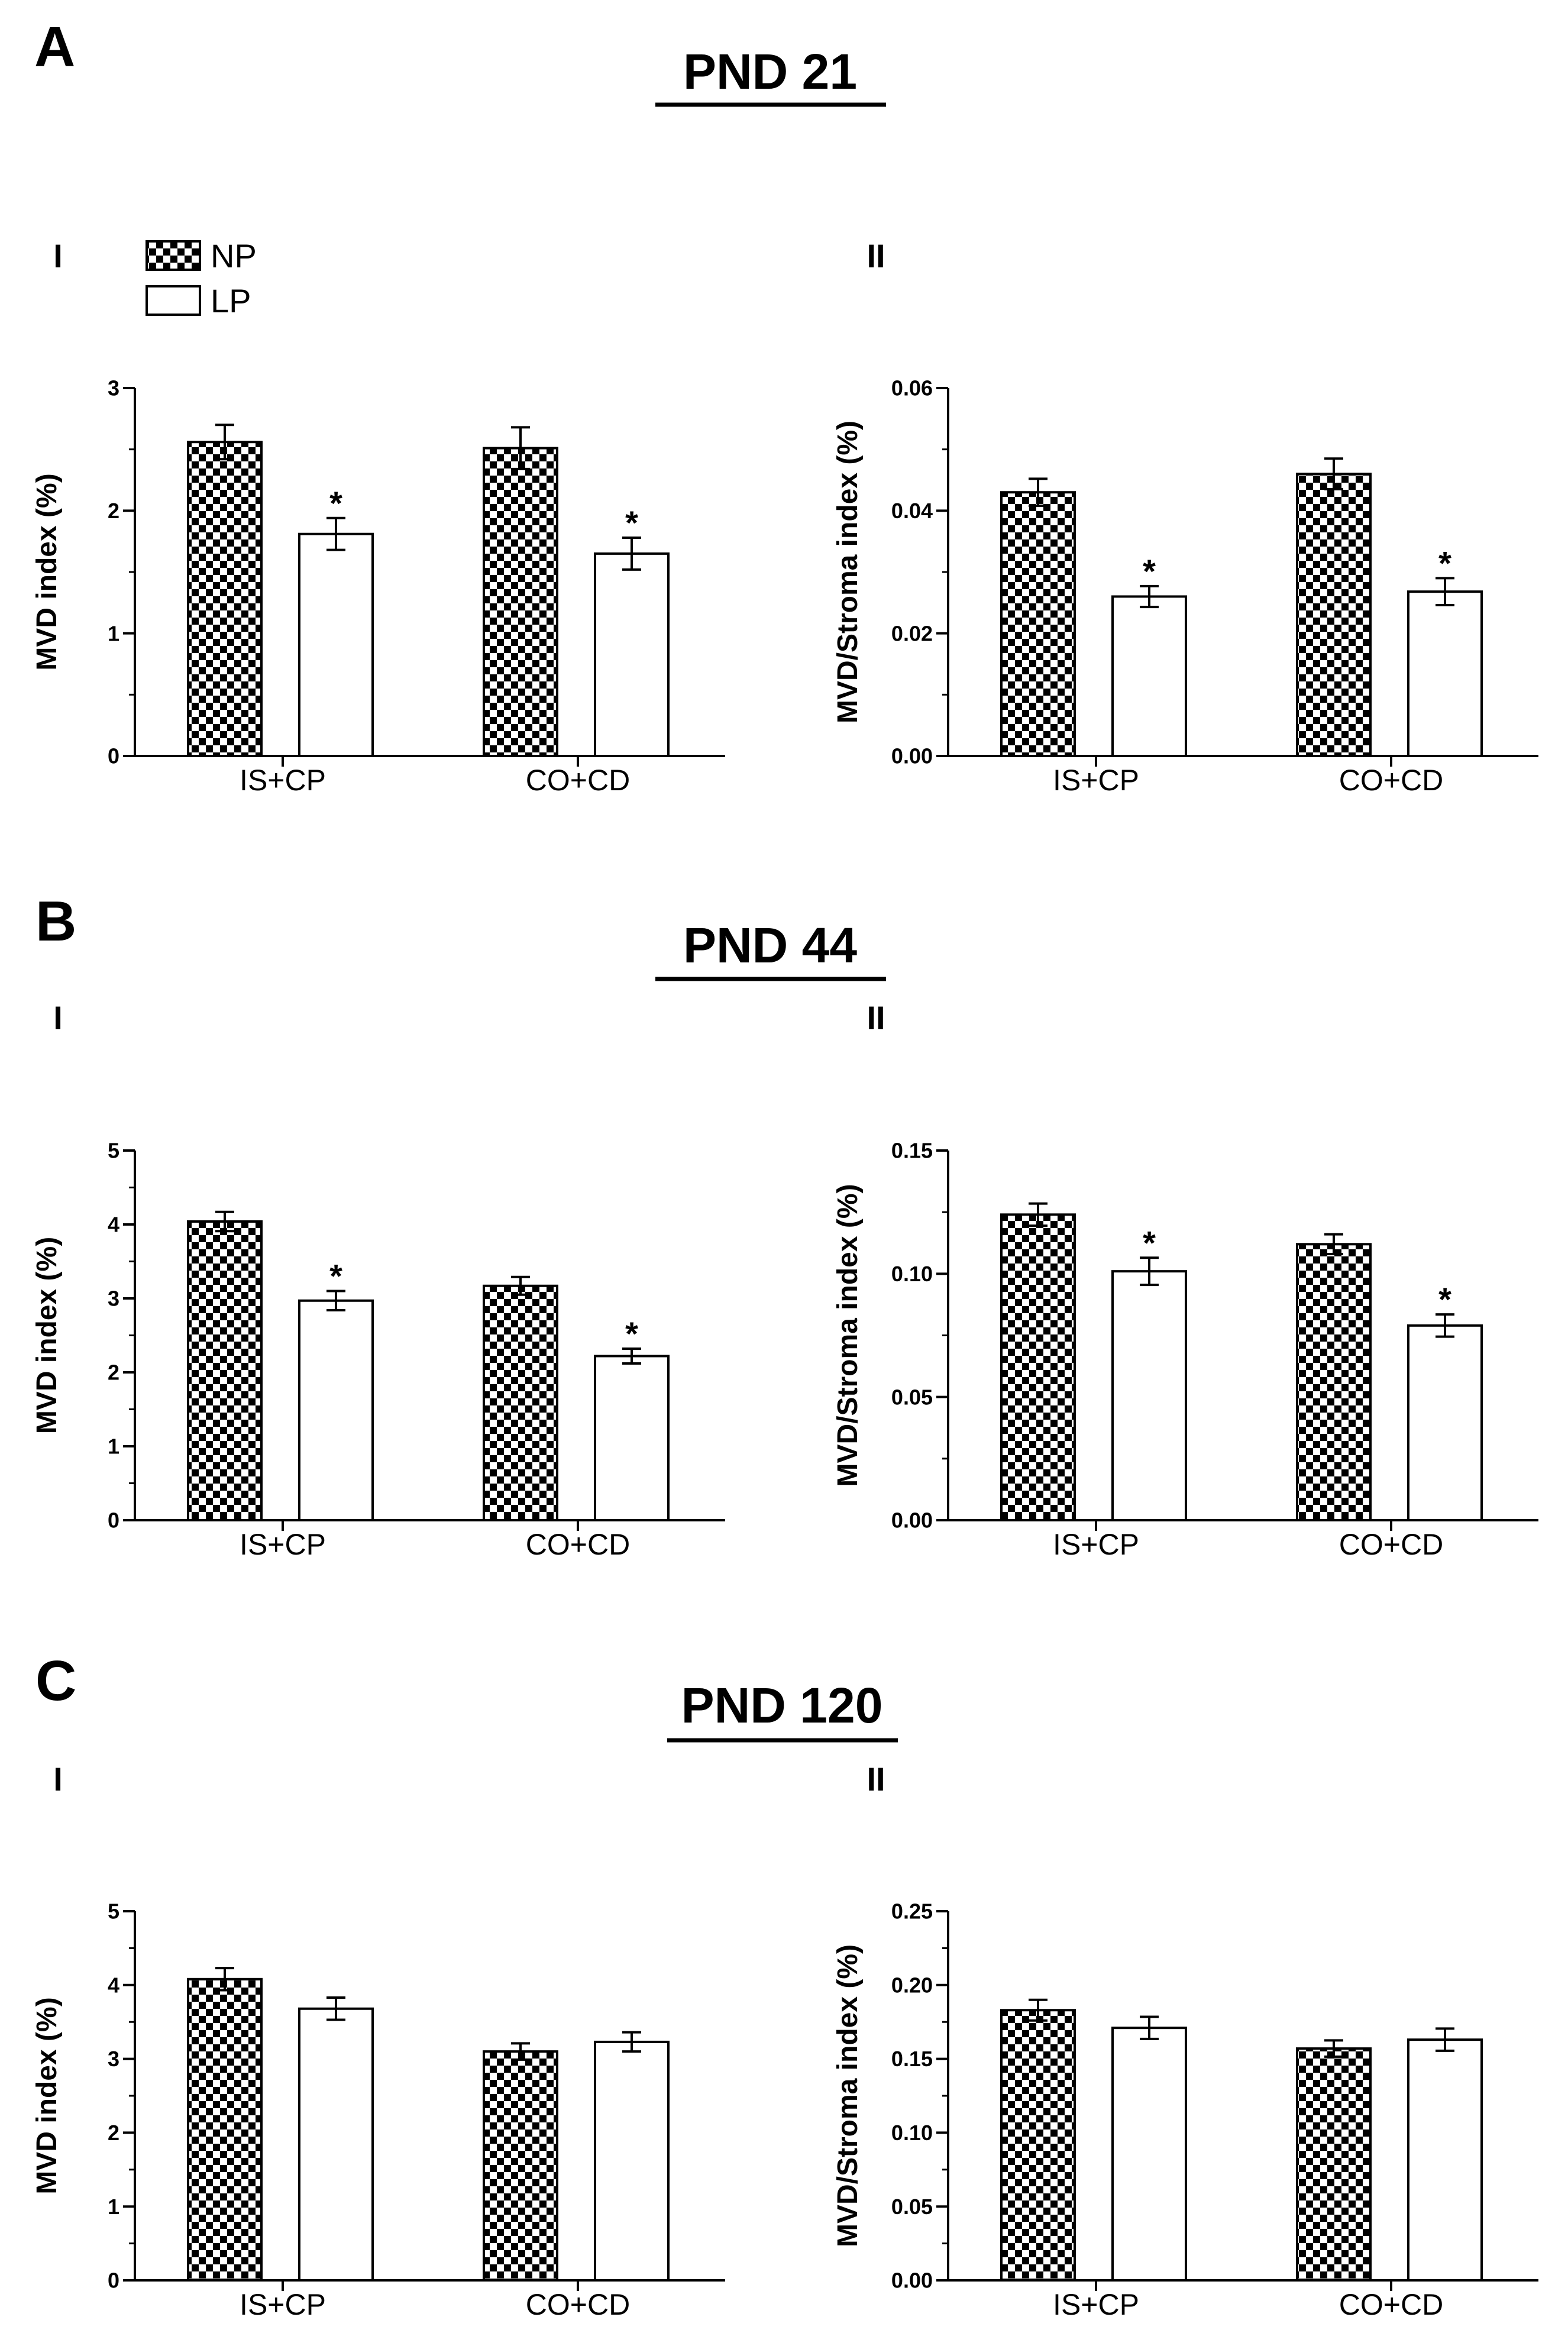 The height and width of the screenshot is (2346, 1568). Describe the element at coordinates (54, 47) in the screenshot. I see `panel-letter-a: A` at that location.